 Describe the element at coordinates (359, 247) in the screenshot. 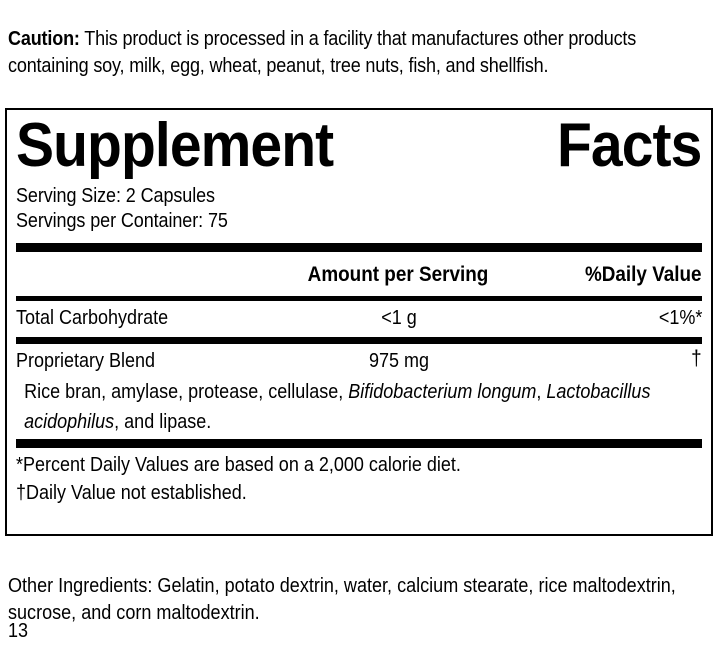

I see `rule-below-servings` at that location.